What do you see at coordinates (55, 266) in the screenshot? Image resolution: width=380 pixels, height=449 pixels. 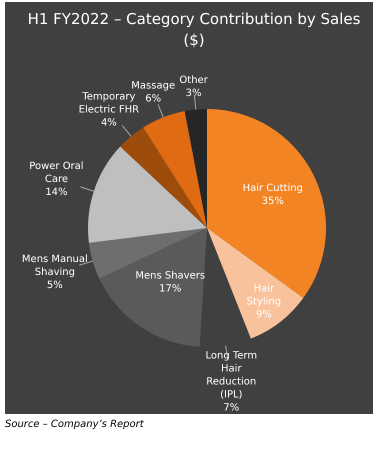 I see `slice-label: Mens Manual Shaving` at bounding box center [55, 266].